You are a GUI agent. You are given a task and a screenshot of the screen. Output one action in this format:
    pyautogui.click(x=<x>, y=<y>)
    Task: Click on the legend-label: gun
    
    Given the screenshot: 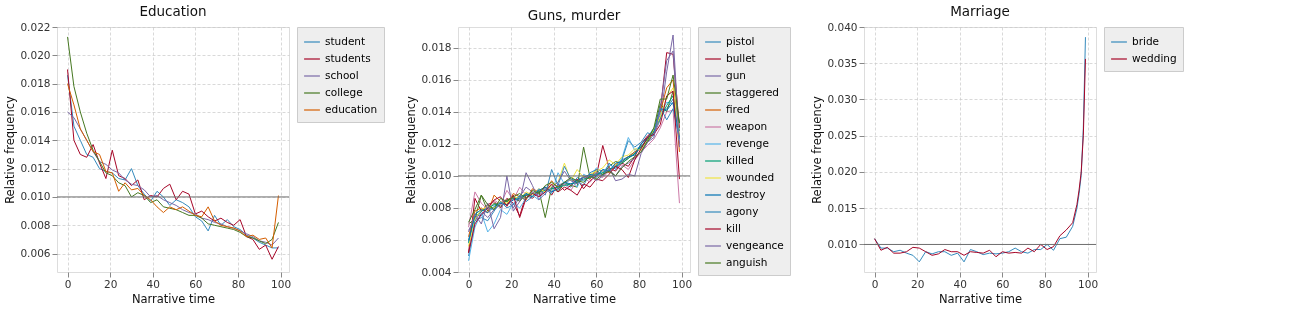 What is the action you would take?
    pyautogui.click(x=736, y=75)
    